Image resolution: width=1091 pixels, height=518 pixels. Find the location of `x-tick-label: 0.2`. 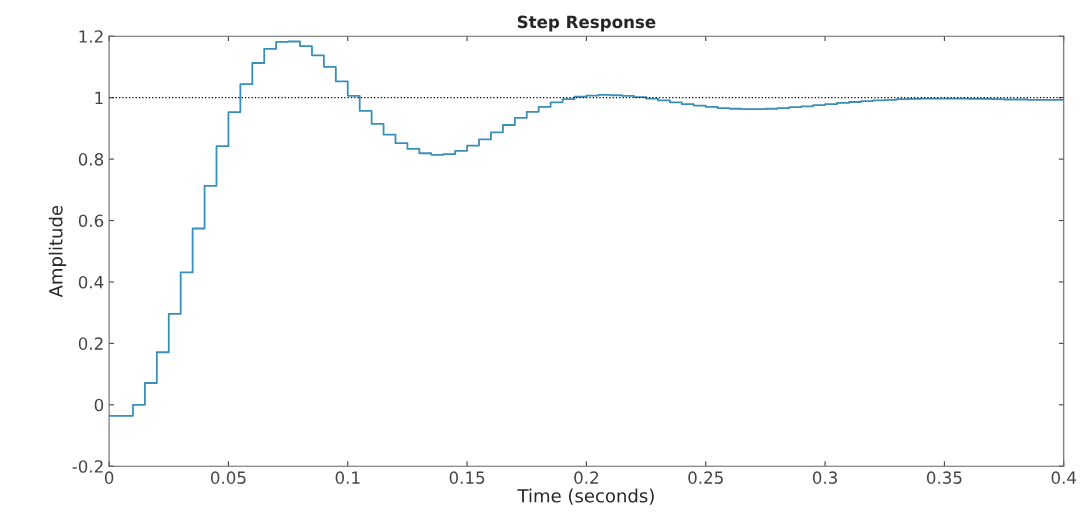

x-tick-label: 0.2 is located at coordinates (586, 477).